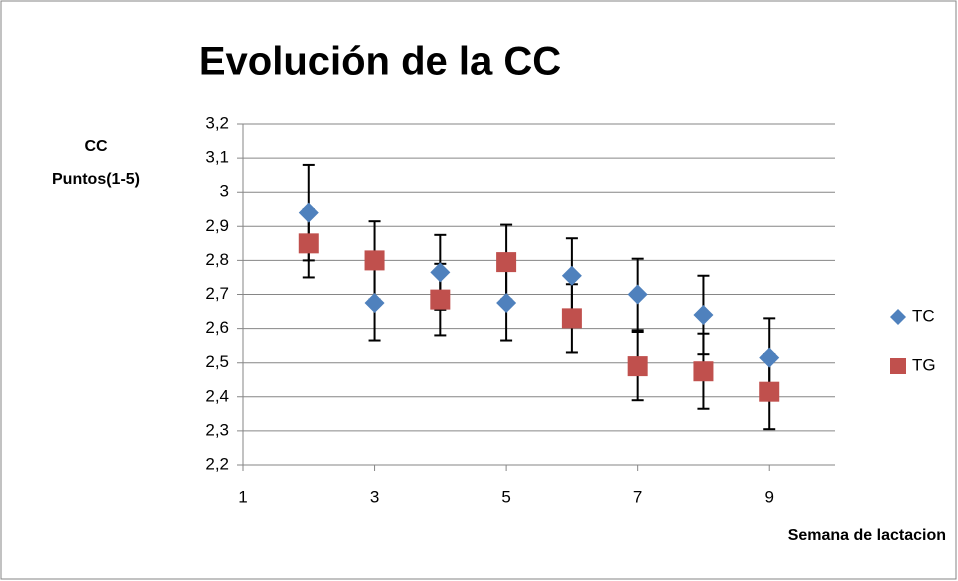  Describe the element at coordinates (637, 496) in the screenshot. I see `x-tick-label: 7` at that location.